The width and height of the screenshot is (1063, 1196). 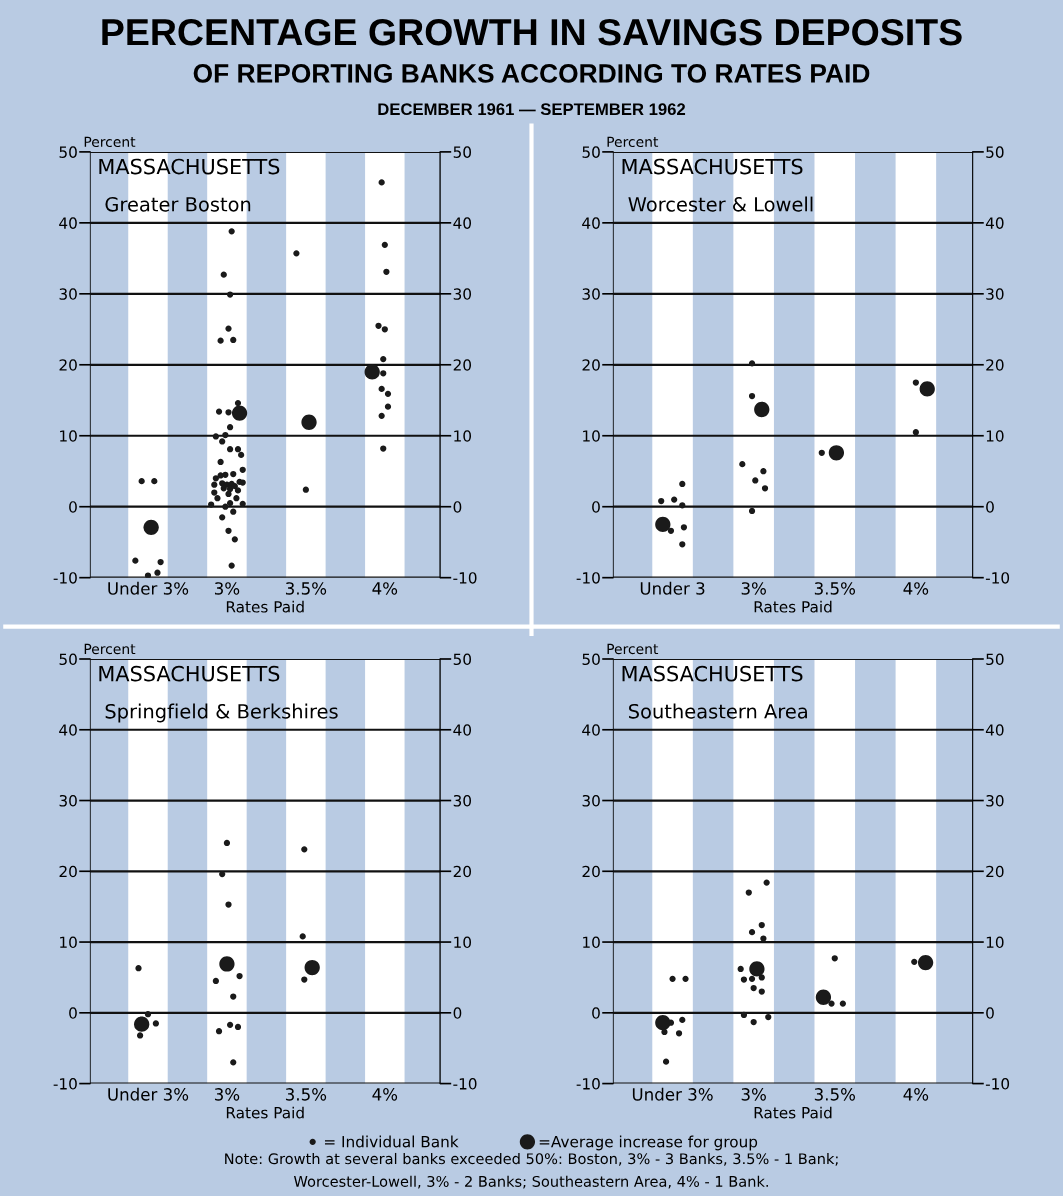 What do you see at coordinates (916, 588) in the screenshot?
I see `x-tick-label: 4%` at bounding box center [916, 588].